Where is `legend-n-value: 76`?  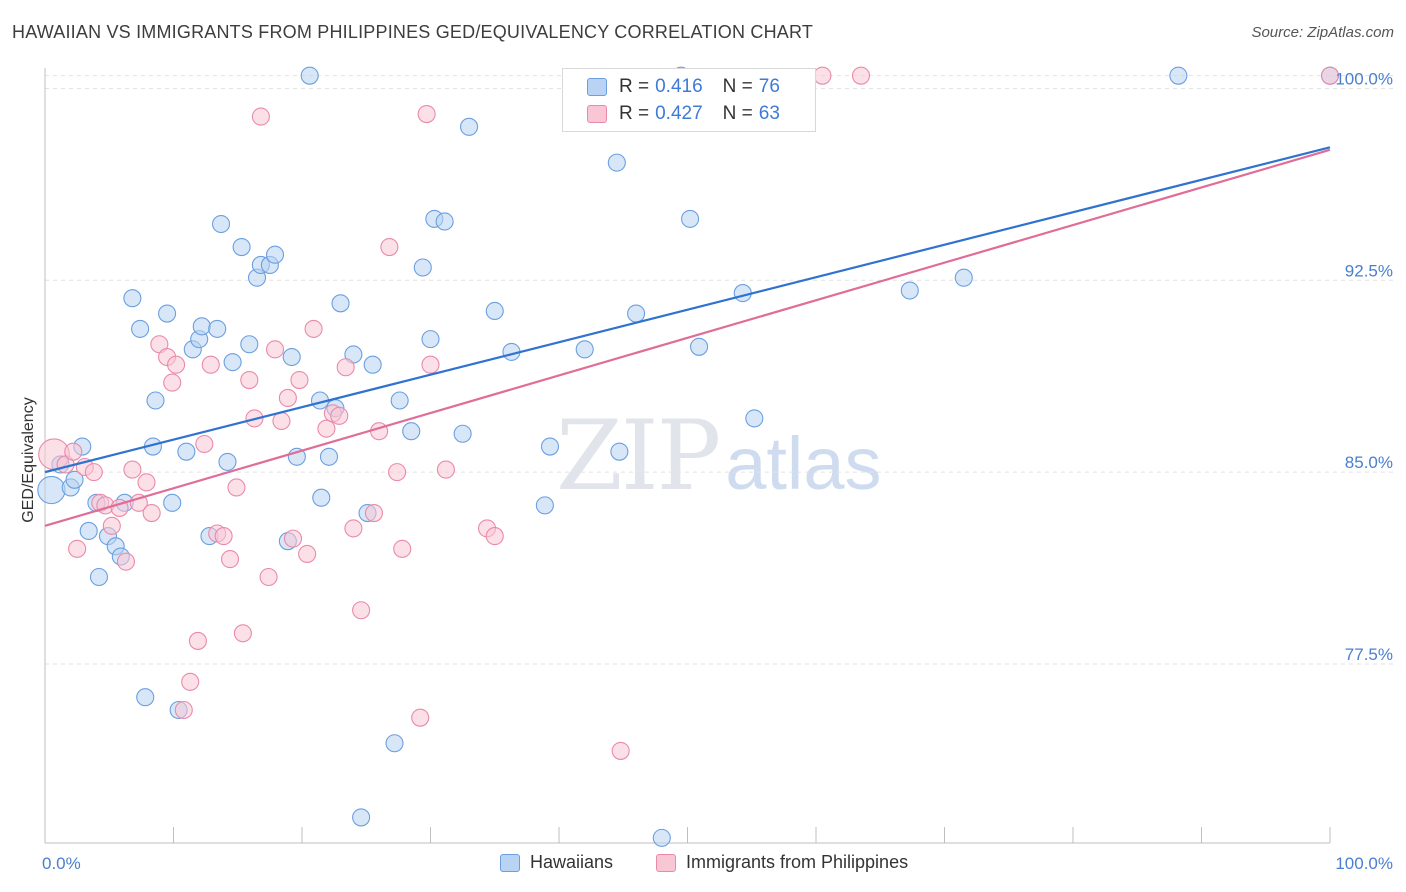
legend-n-value: 76 is located at coordinates (769, 86).